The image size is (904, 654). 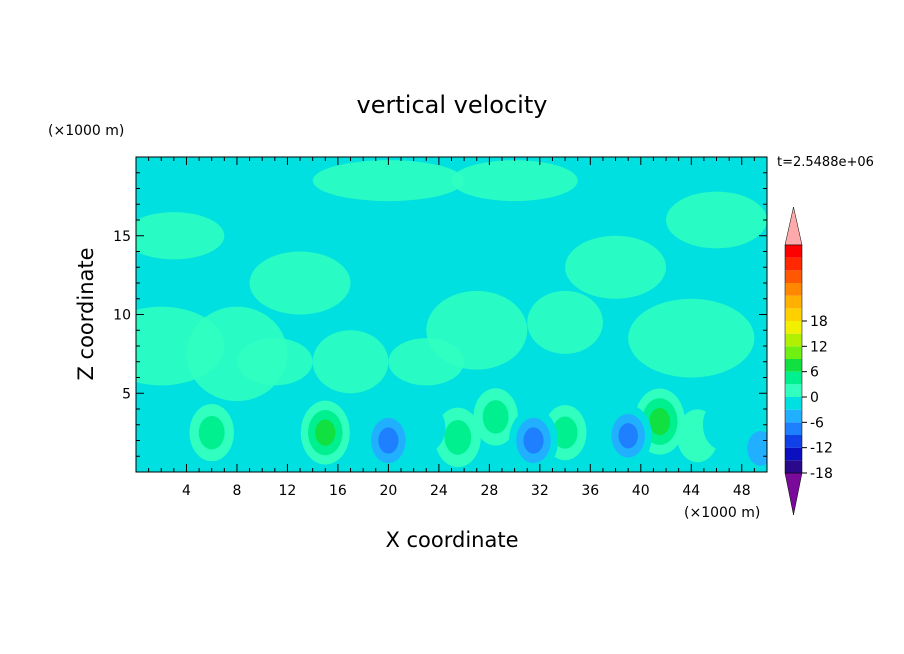 What do you see at coordinates (821, 449) in the screenshot?
I see `colorbar-tick-label-5: -12` at bounding box center [821, 449].